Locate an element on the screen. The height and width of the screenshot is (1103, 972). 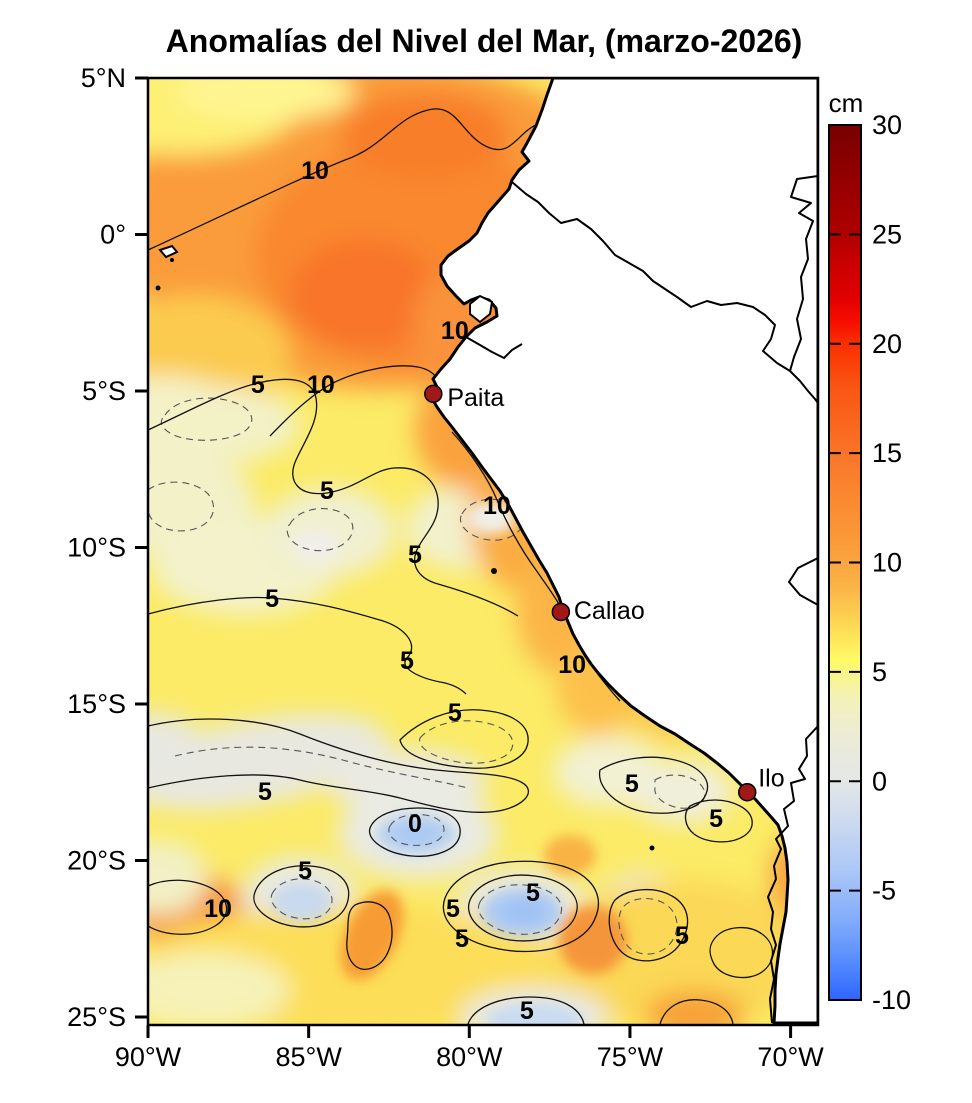
y-axis-tick-label: 10°S is located at coordinates (96, 548).